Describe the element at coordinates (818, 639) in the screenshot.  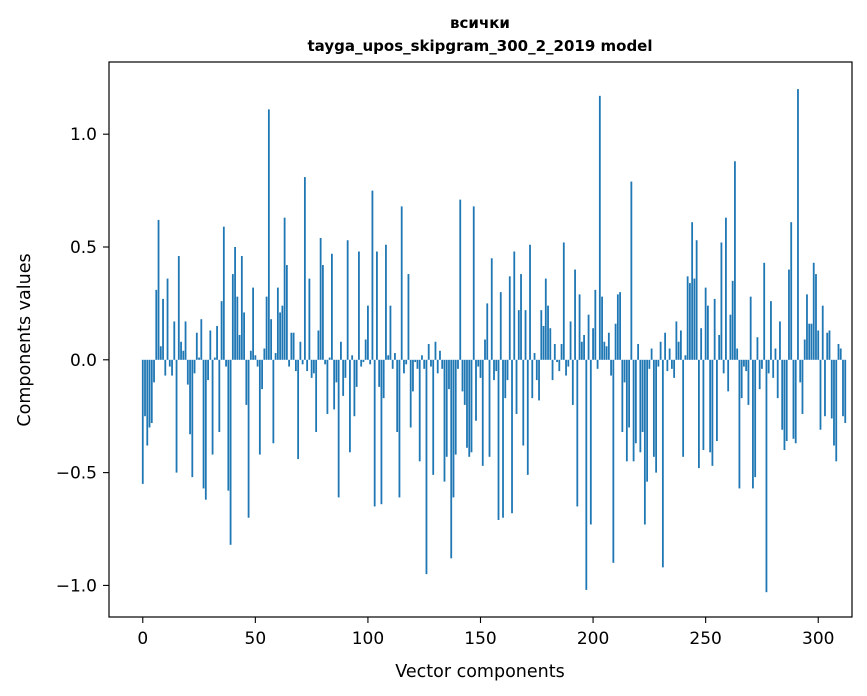
I see `x-tick-label: 300` at that location.